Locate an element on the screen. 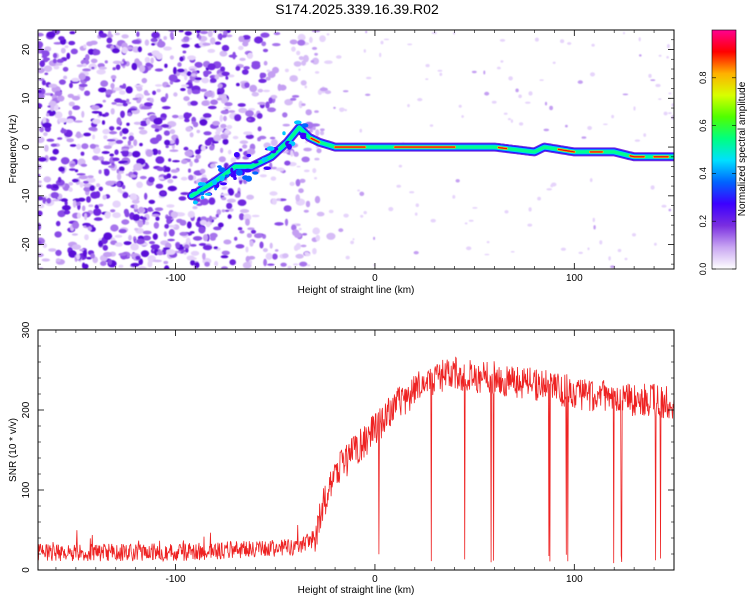 This screenshot has width=750, height=600. transition-blob is located at coordinates (215, 182).